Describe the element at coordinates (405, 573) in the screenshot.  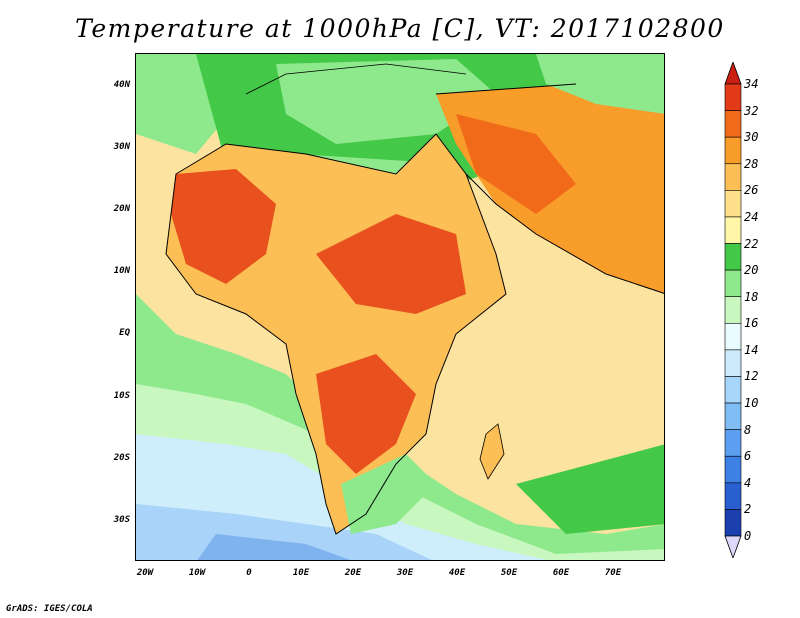
I see `lon-label-30e: 30E` at that location.